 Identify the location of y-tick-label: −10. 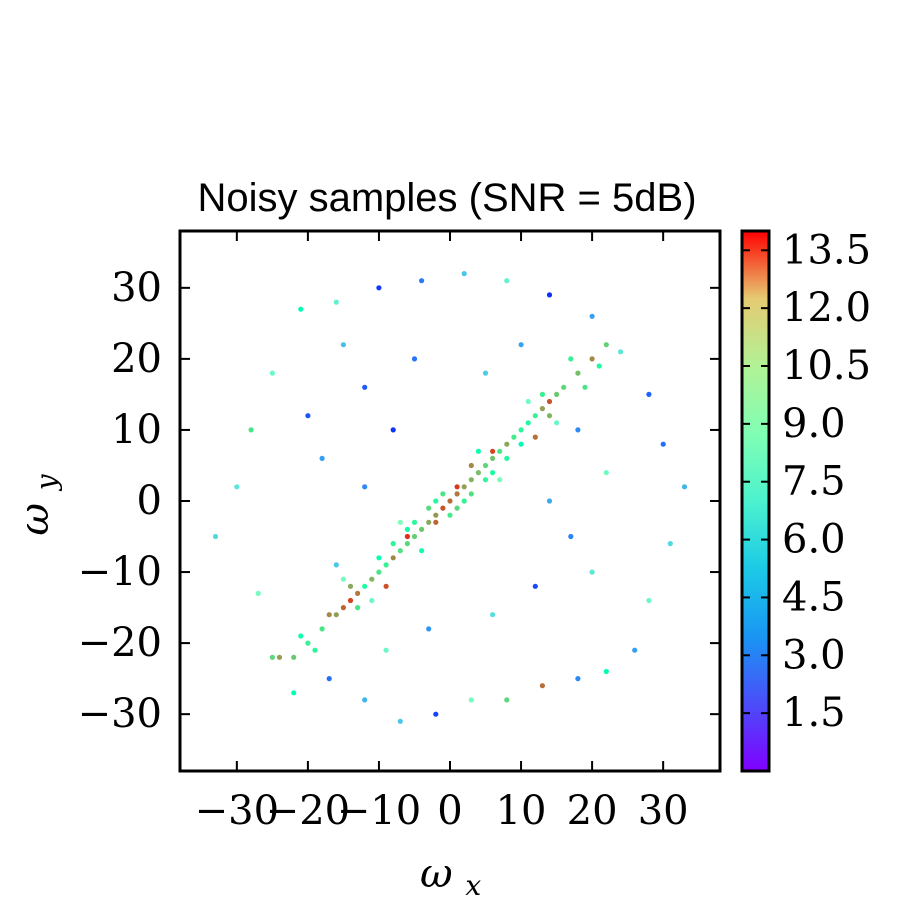
(120, 572).